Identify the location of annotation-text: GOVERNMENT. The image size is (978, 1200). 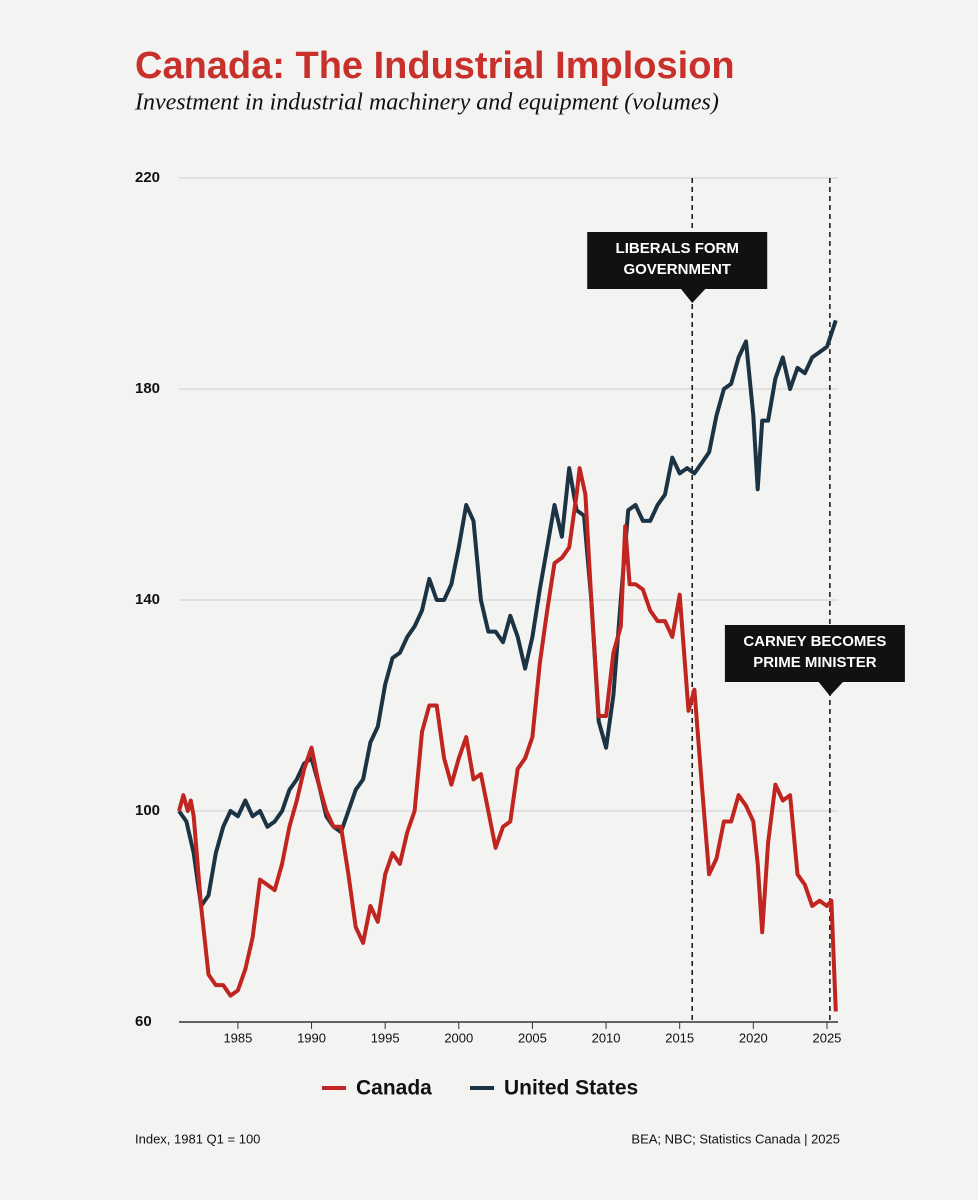
(677, 269).